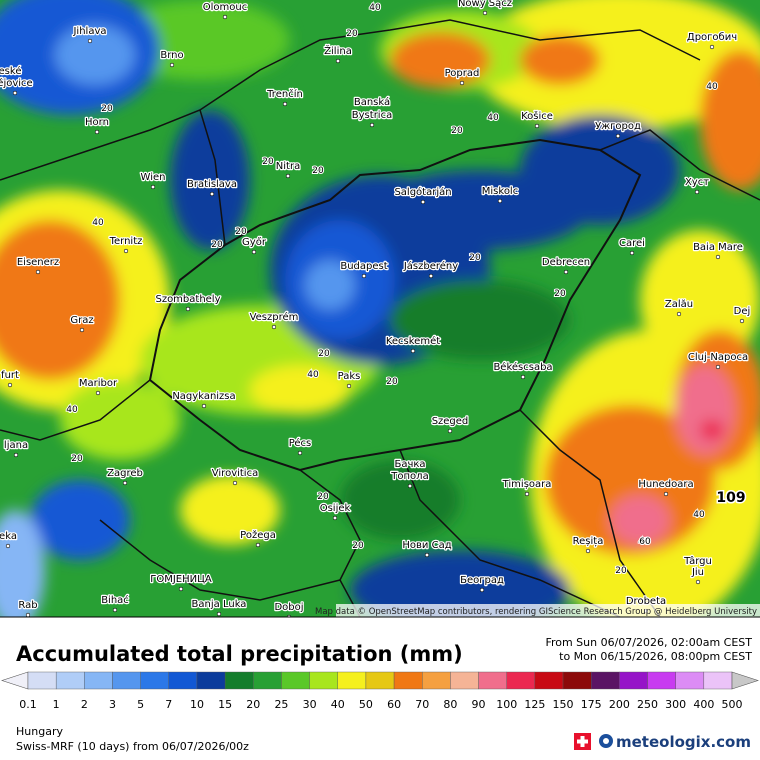  Describe the element at coordinates (619, 704) in the screenshot. I see `colorbar-tick-label: 200` at that location.